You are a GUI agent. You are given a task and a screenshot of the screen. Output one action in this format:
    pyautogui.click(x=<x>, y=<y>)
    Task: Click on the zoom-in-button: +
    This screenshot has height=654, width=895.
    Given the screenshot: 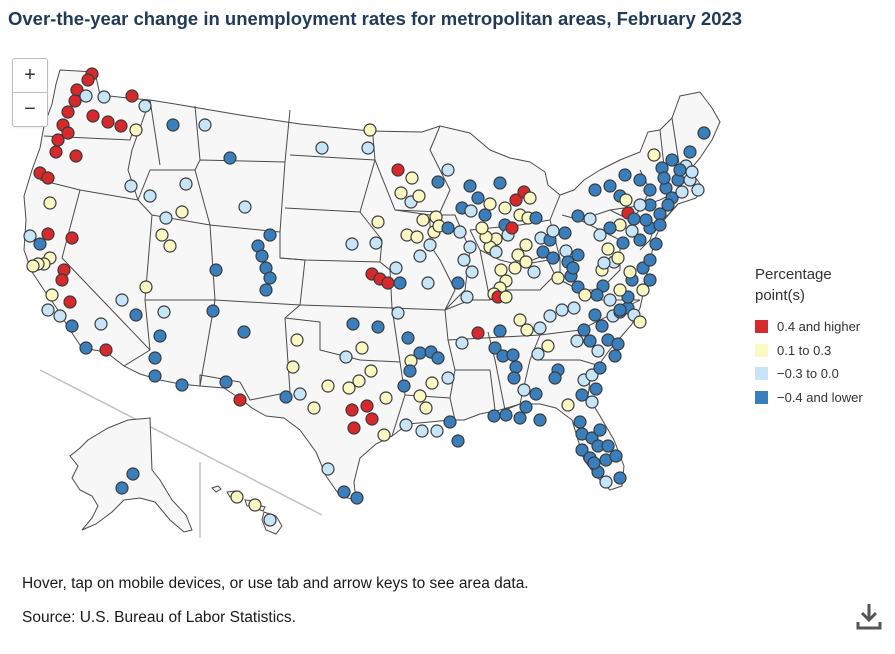 What is the action you would take?
    pyautogui.click(x=30, y=75)
    